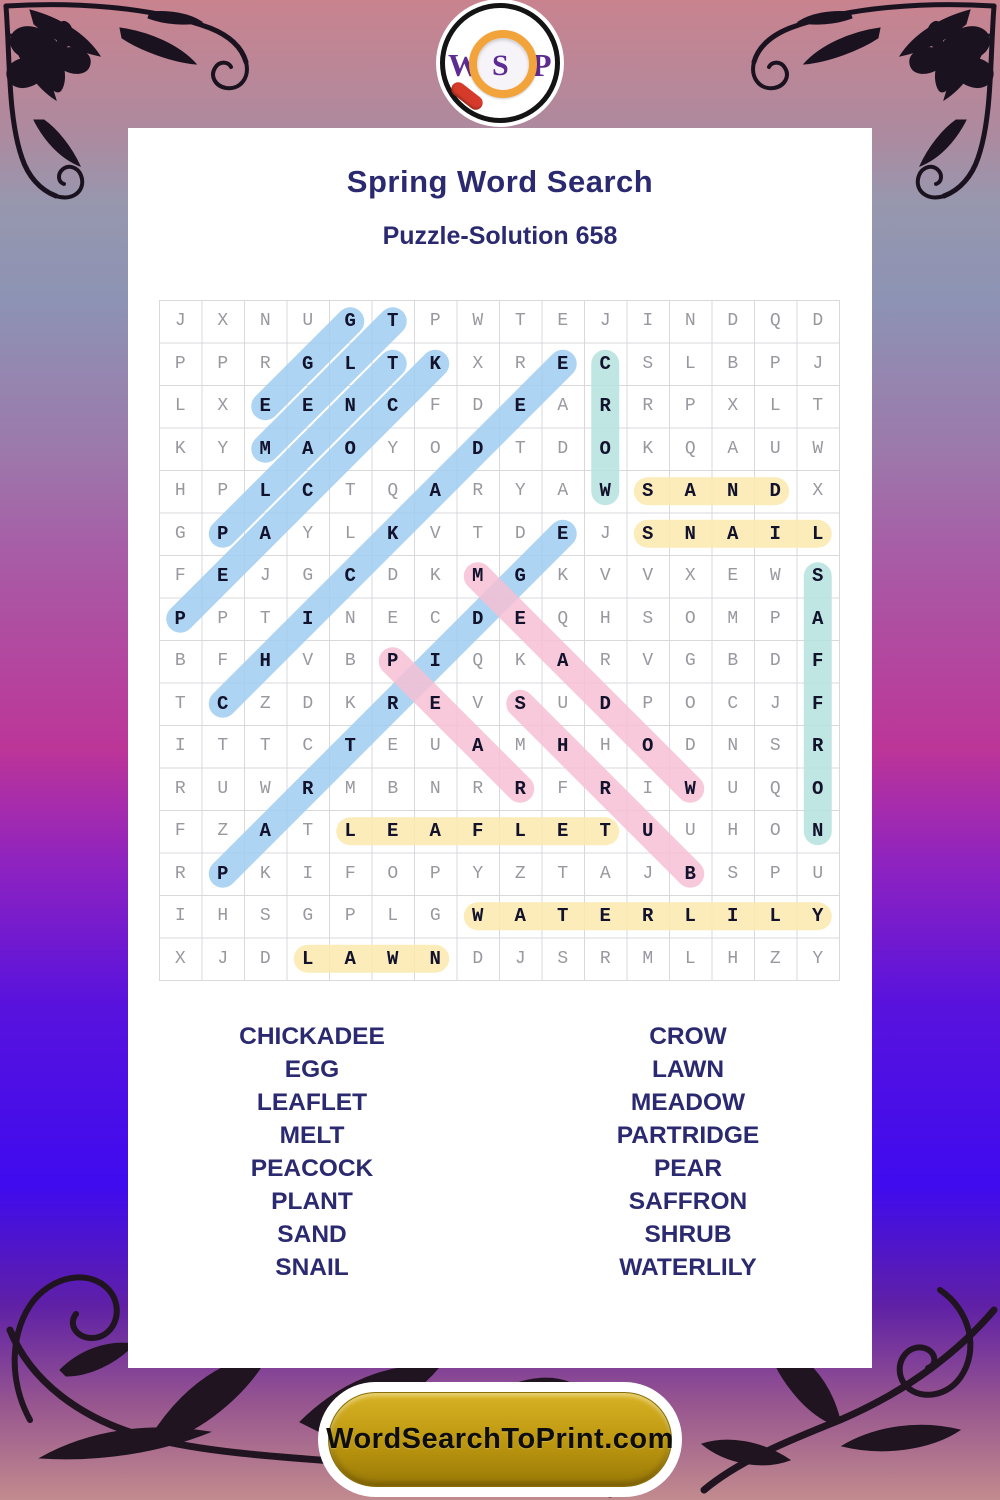 The width and height of the screenshot is (1000, 1500). I want to click on grid-letter: Z, so click(223, 831).